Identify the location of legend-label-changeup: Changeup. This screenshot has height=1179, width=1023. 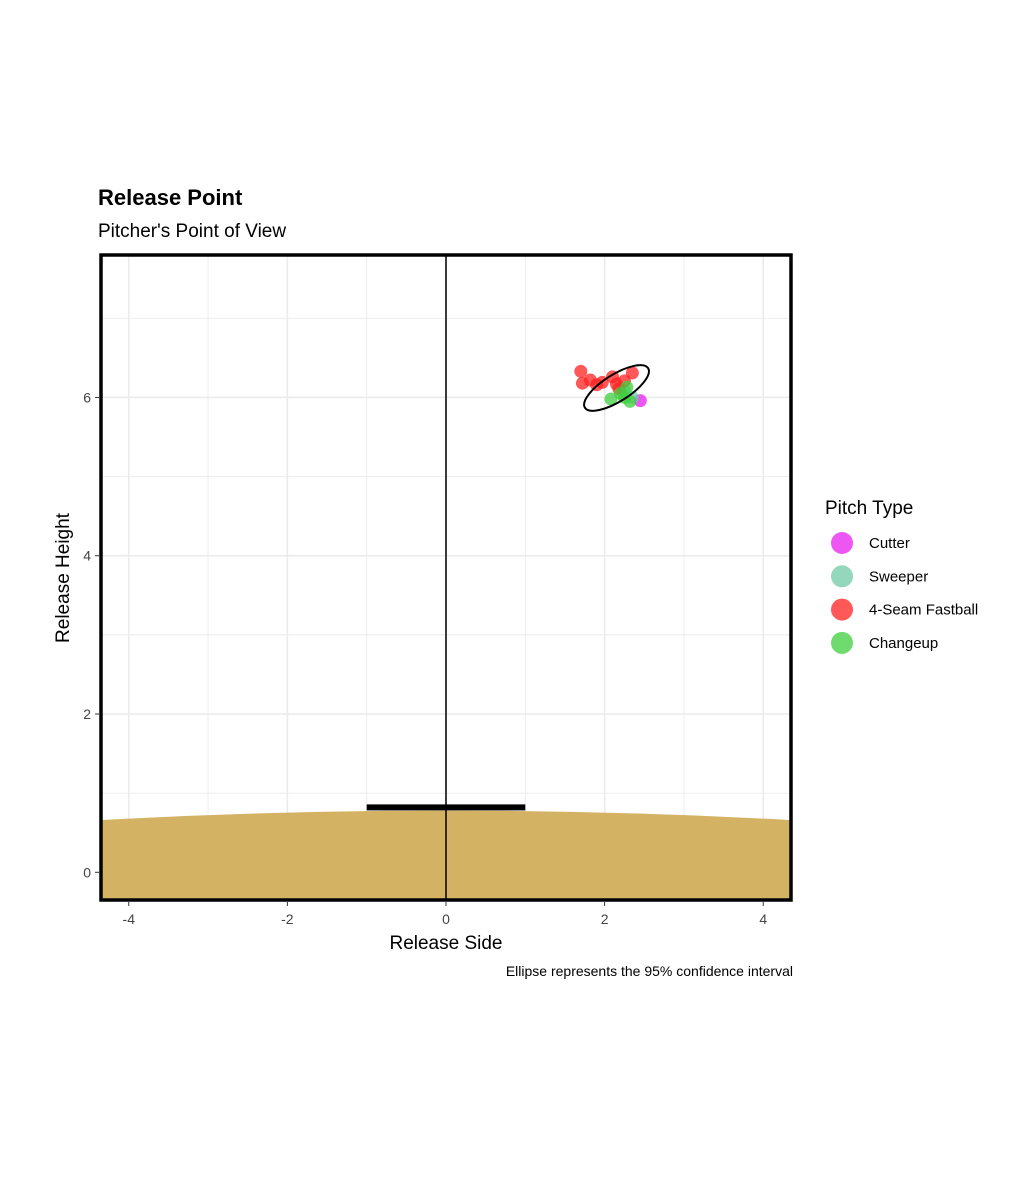
(903, 643).